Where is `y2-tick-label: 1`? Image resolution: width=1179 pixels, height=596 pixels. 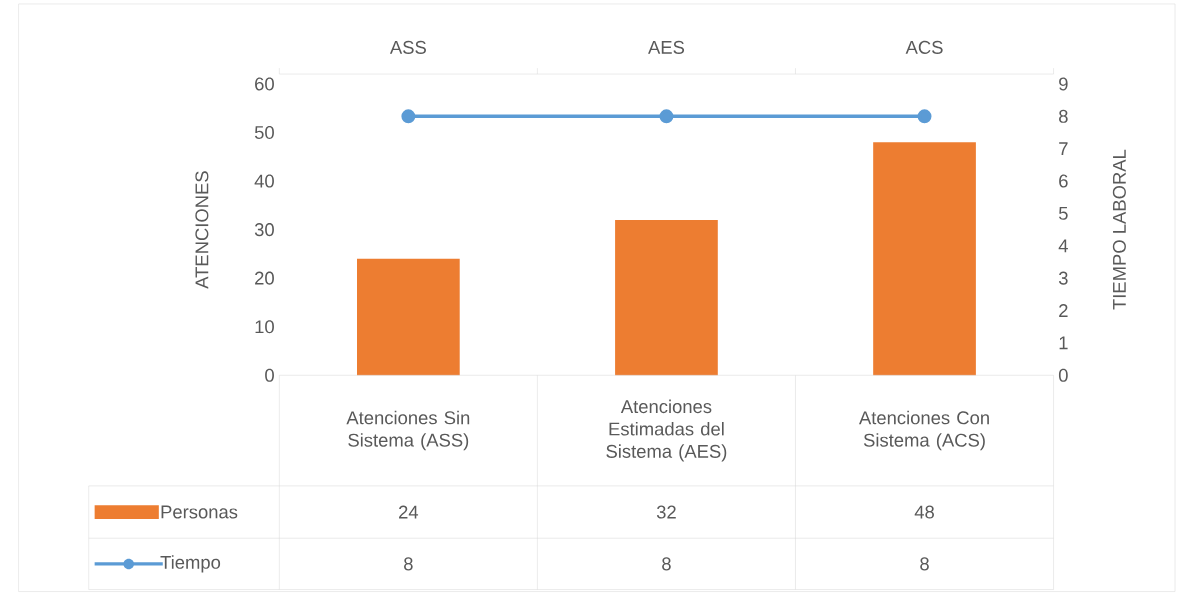 y2-tick-label: 1 is located at coordinates (1063, 343).